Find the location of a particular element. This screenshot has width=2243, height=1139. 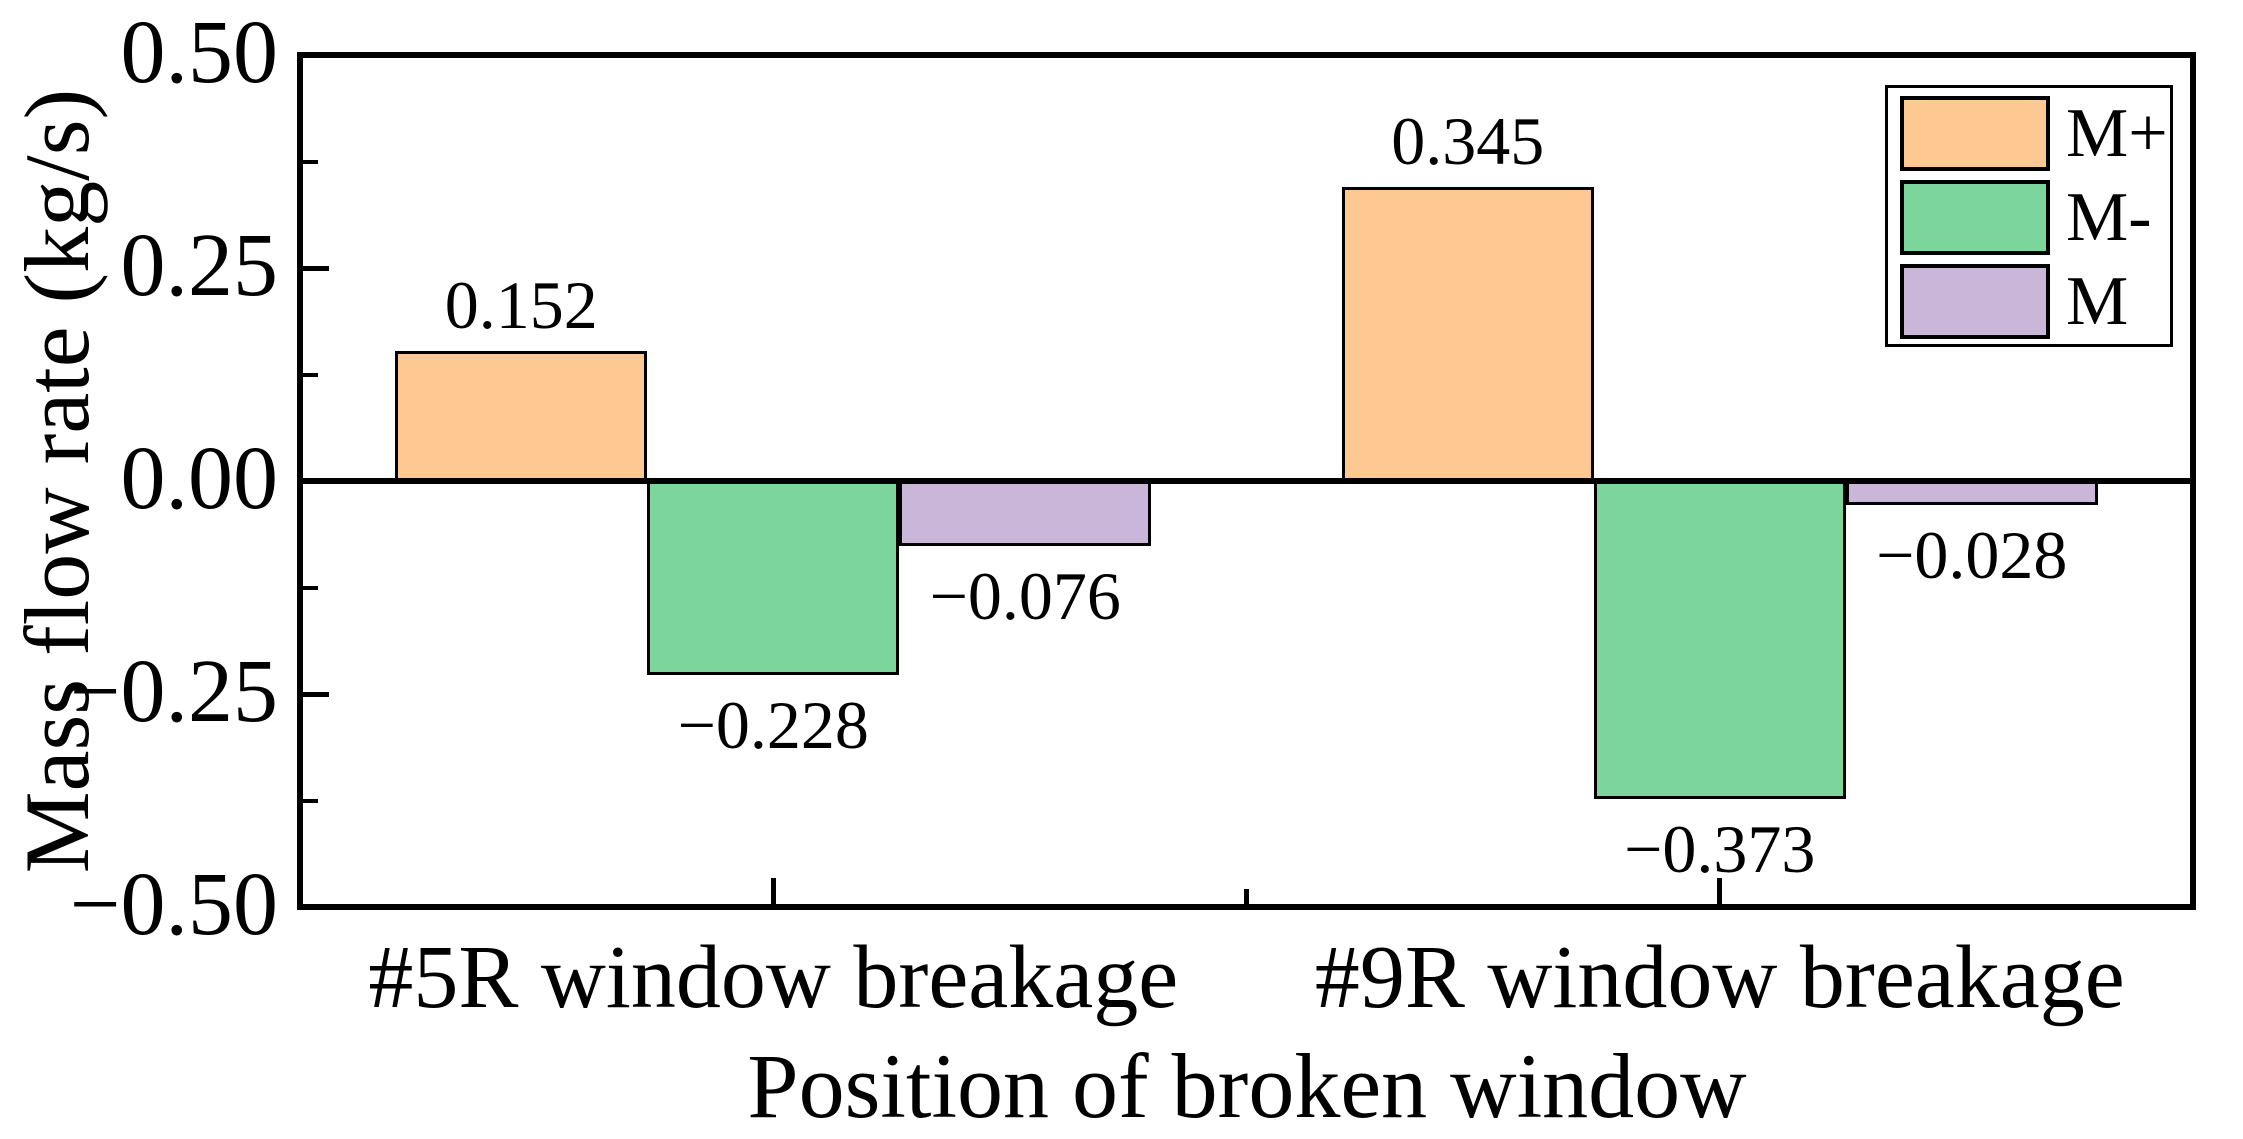

legend-entry: M- is located at coordinates (2029, 217).